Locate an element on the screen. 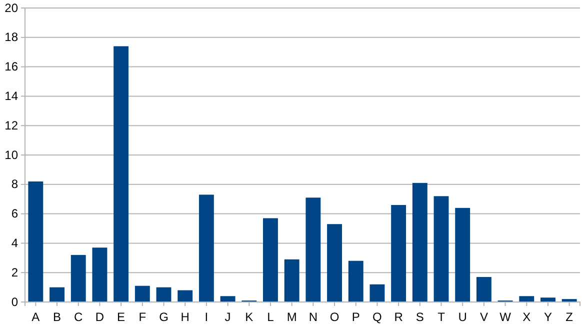 The height and width of the screenshot is (327, 582). x-tick-label: M is located at coordinates (291, 317).